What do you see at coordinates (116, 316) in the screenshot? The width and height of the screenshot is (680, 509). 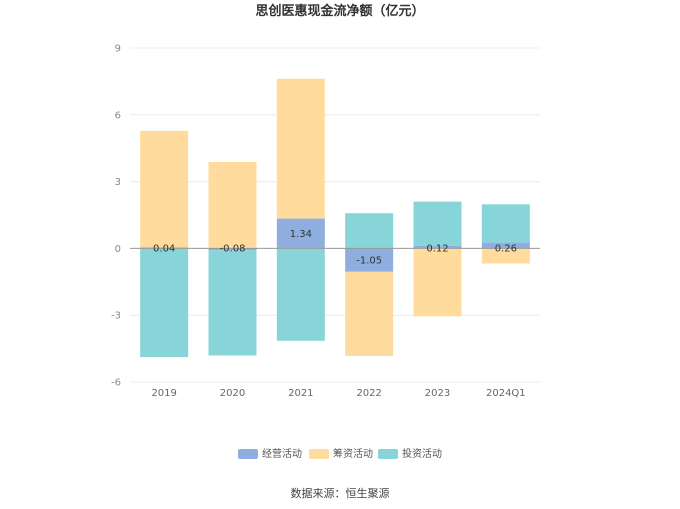 I see `y-tick-label: -3` at bounding box center [116, 316].